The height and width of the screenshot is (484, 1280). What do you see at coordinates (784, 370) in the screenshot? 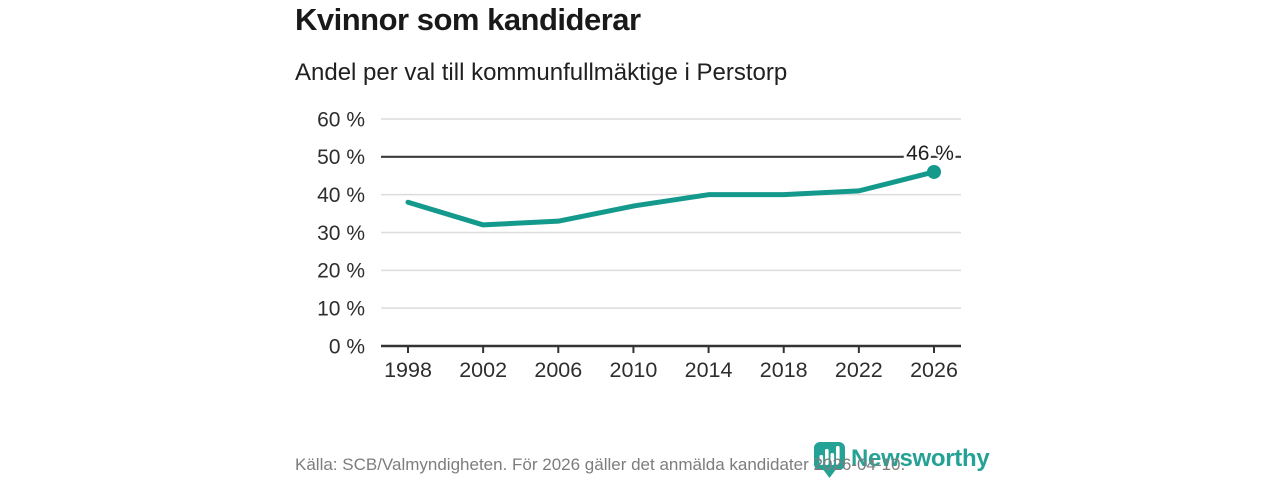
I see `x-tick-label: 2018` at bounding box center [784, 370].